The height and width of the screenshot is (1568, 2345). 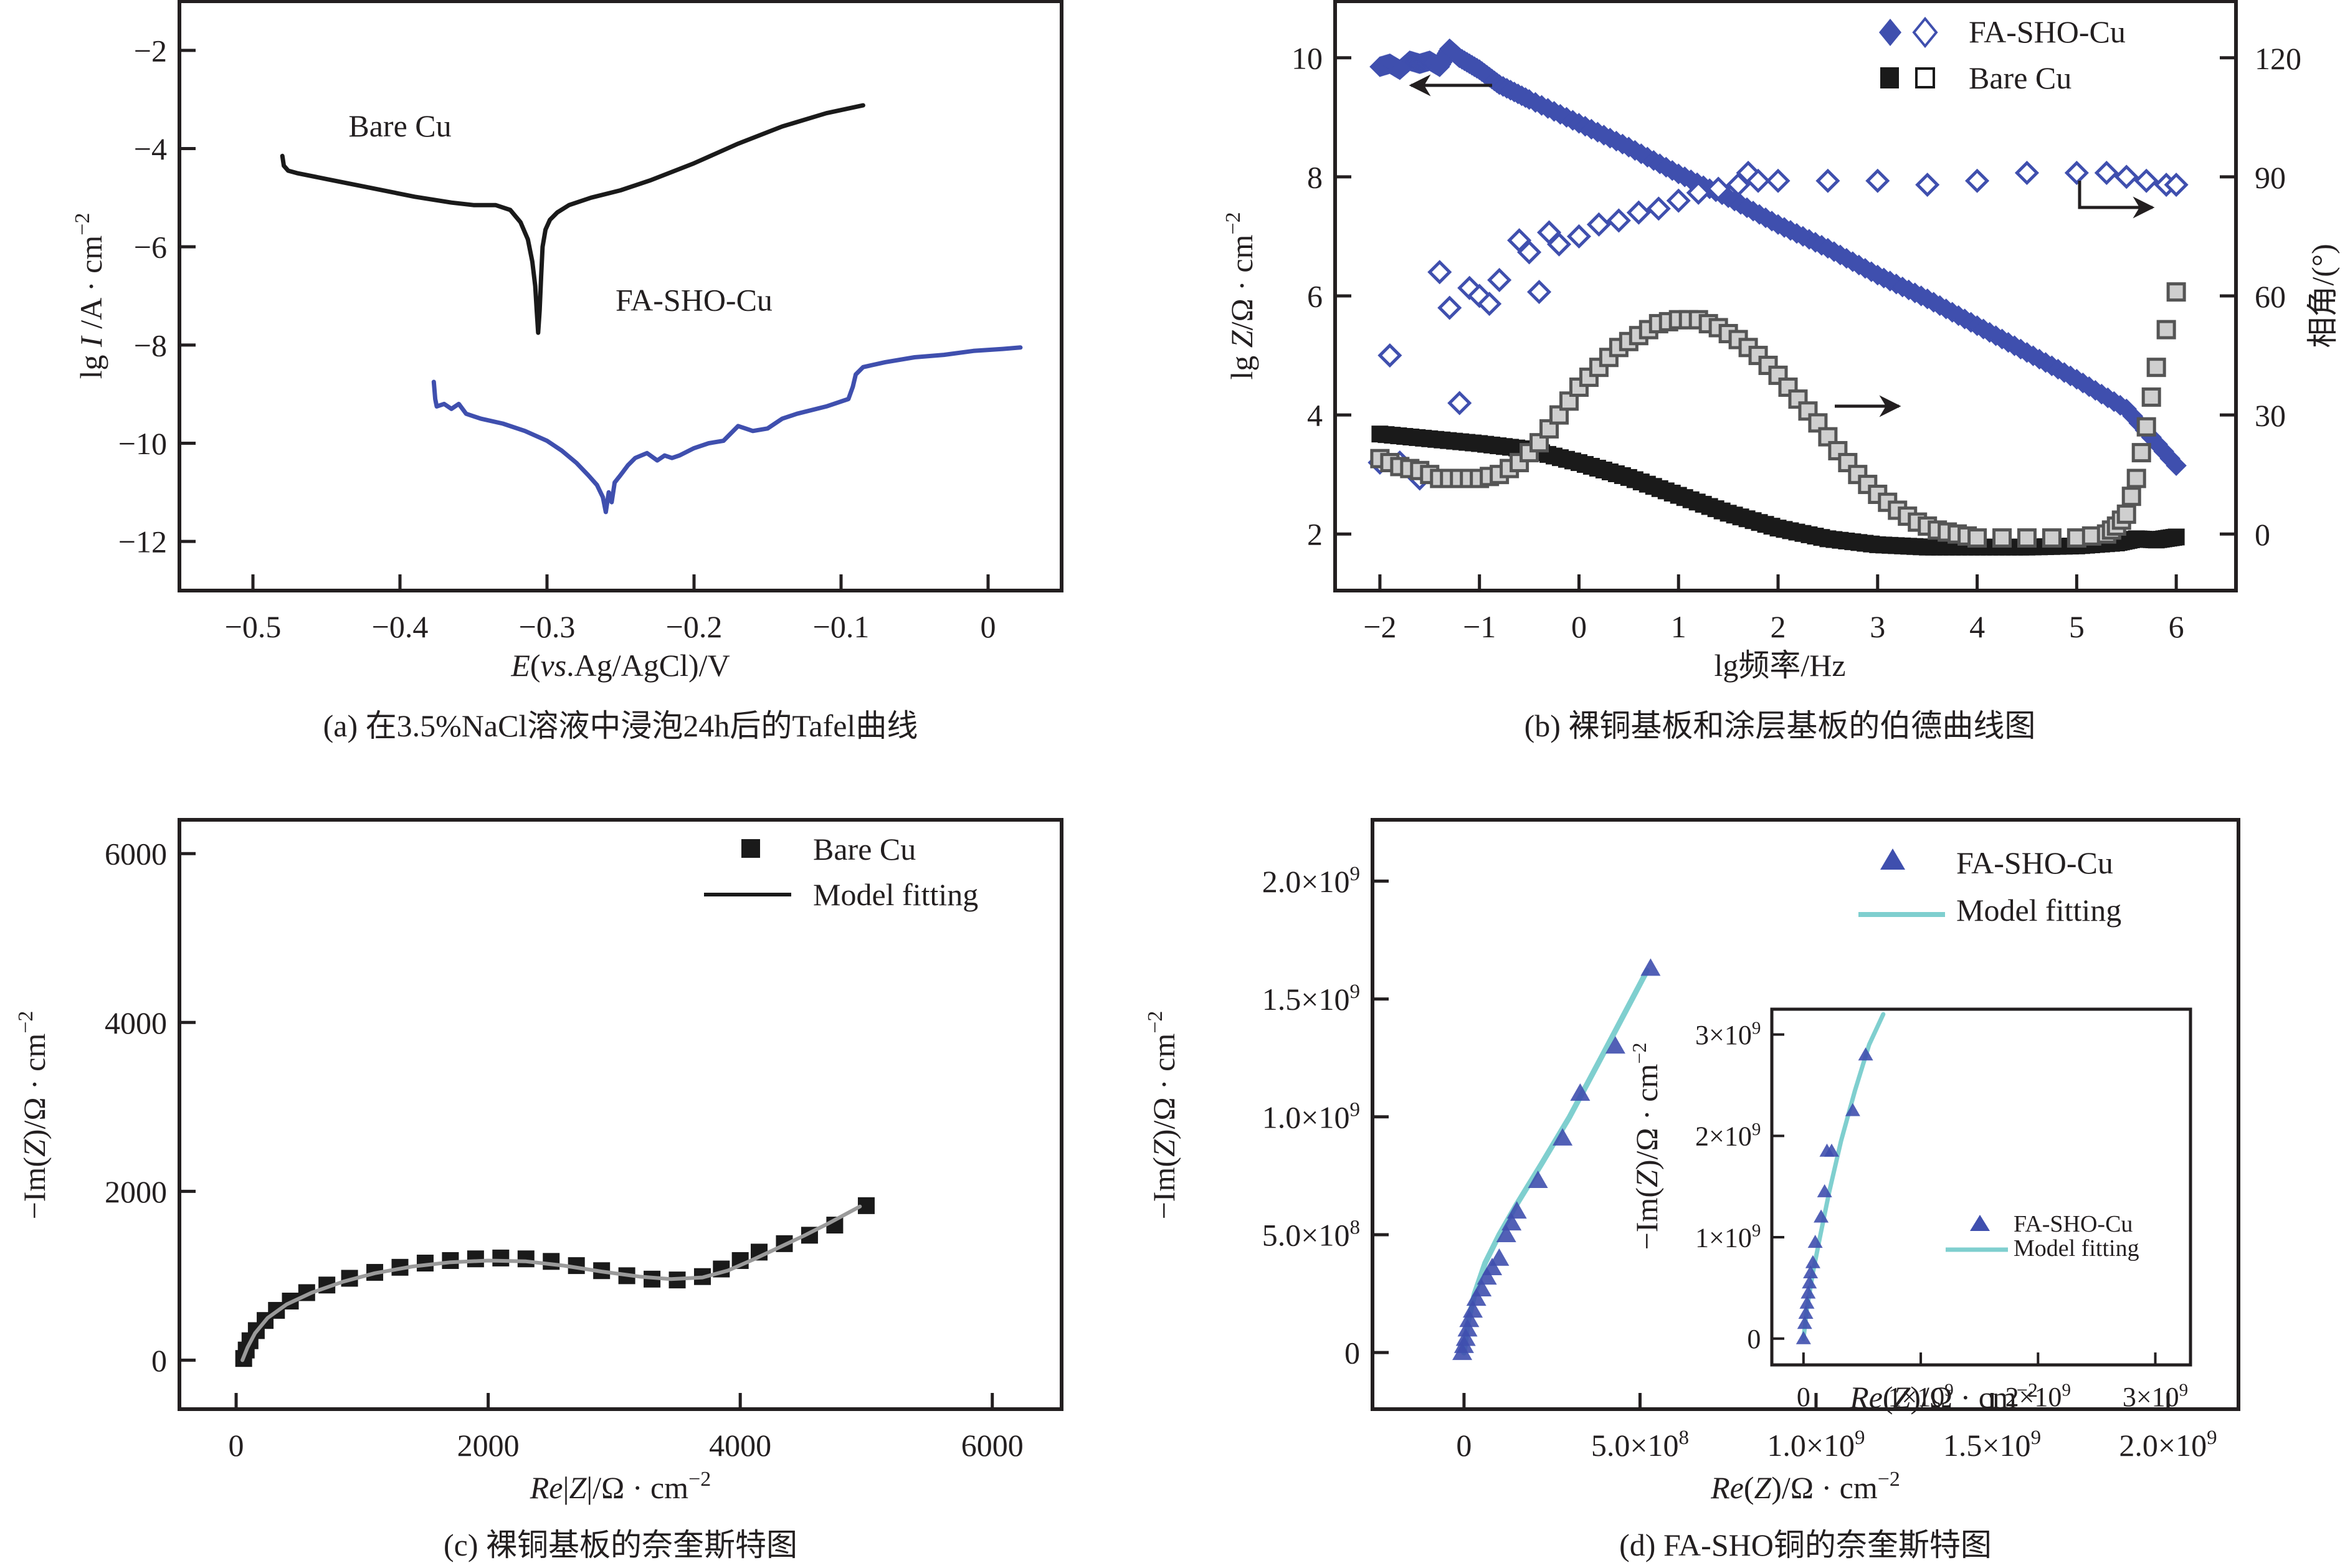 What do you see at coordinates (1379, 627) in the screenshot?
I see `tick-label: −2` at bounding box center [1379, 627].